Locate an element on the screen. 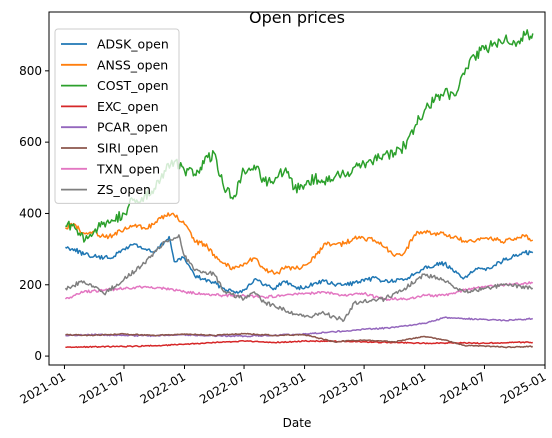  y-tick-label: 600 is located at coordinates (30, 142).